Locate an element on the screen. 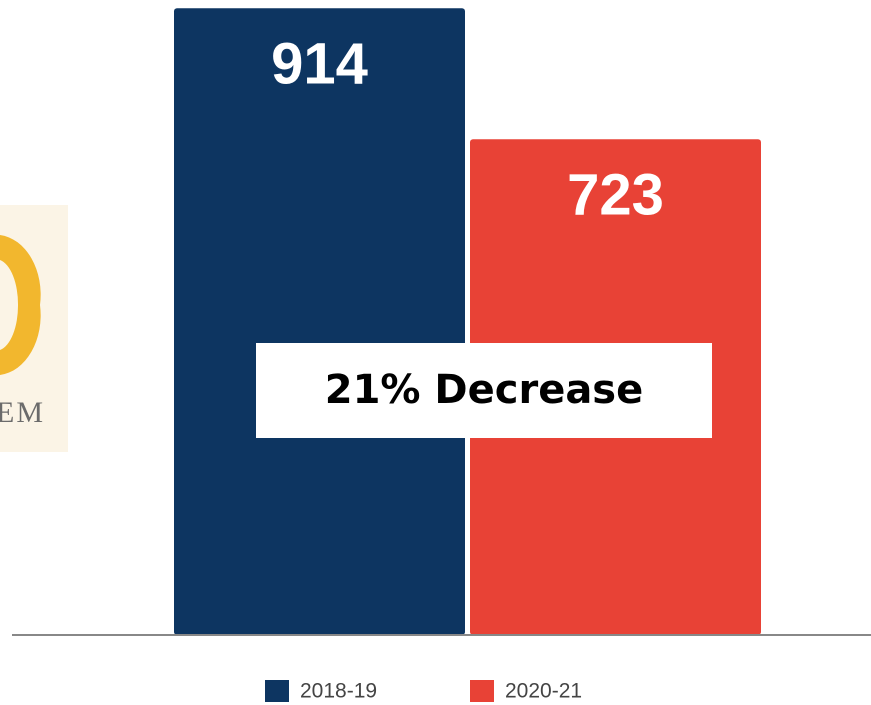  logo-text: EM is located at coordinates (22, 412).